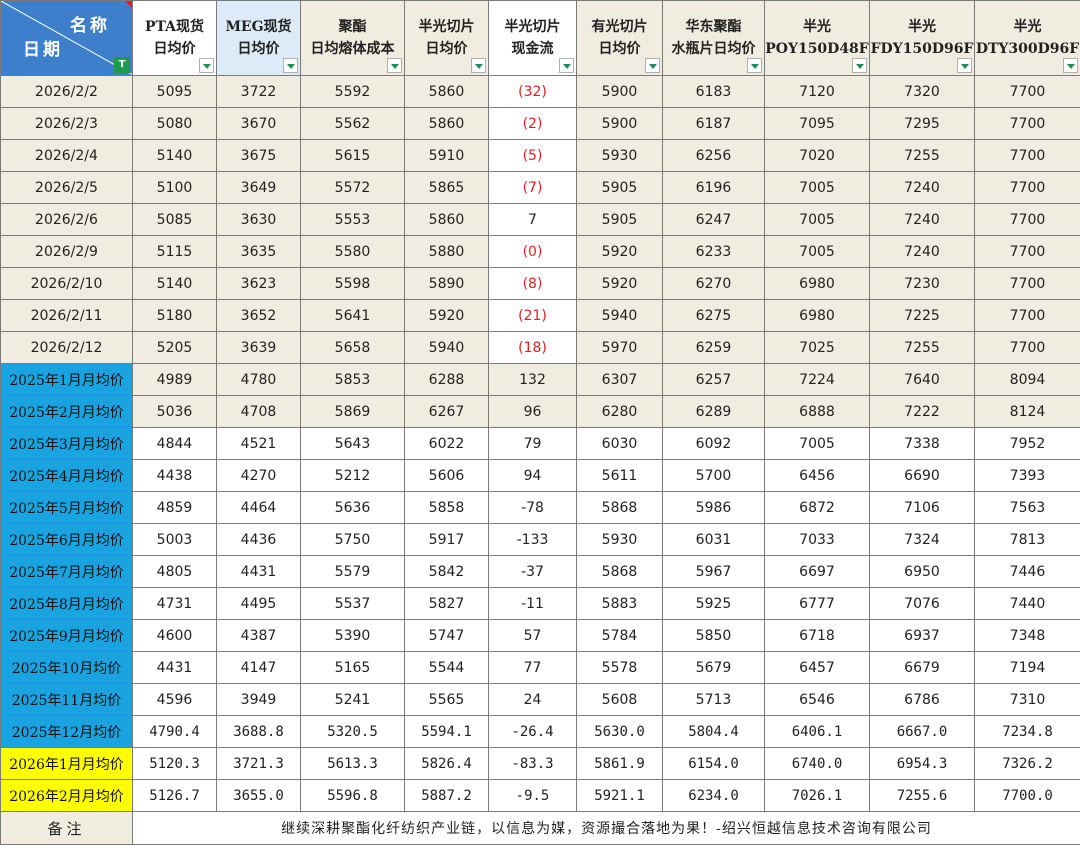 The image size is (1080, 851). What do you see at coordinates (817, 475) in the screenshot?
I see `table-cell: 6456` at bounding box center [817, 475].